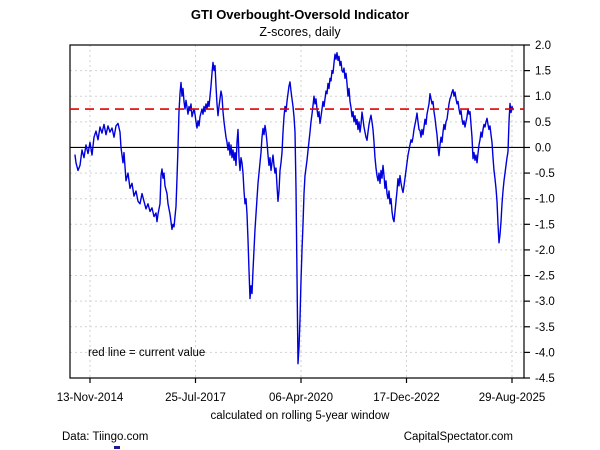 The width and height of the screenshot is (600, 450). Describe the element at coordinates (545, 200) in the screenshot. I see `y-tick-label: -1.0` at that location.